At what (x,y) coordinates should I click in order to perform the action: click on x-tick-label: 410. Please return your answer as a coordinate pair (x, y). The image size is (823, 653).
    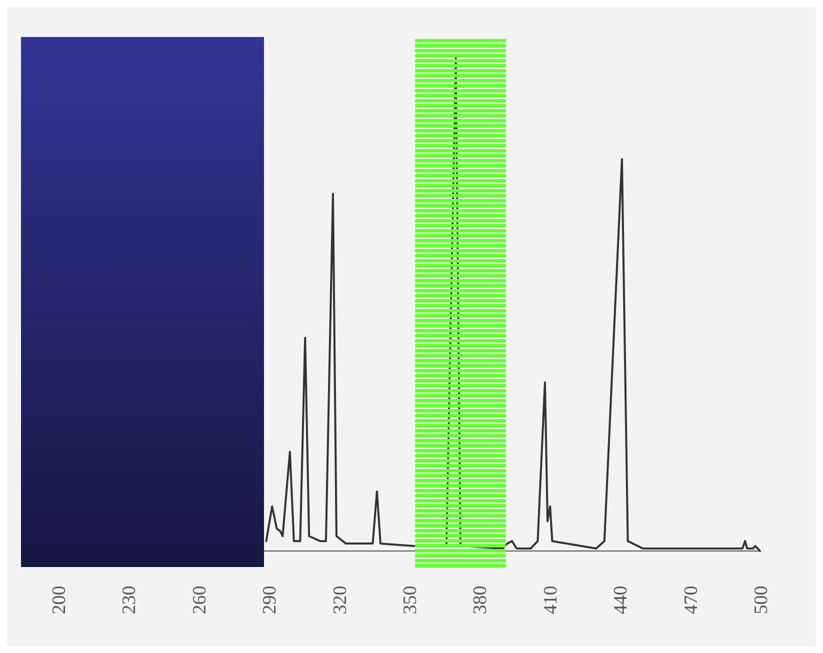
    Looking at the image, I should click on (551, 600).